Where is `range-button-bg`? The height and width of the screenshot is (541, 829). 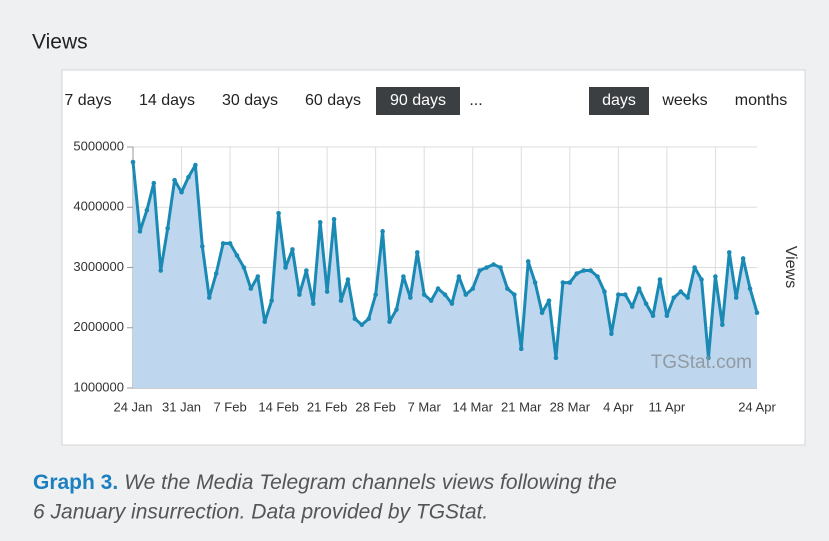
range-button-bg is located at coordinates (418, 101).